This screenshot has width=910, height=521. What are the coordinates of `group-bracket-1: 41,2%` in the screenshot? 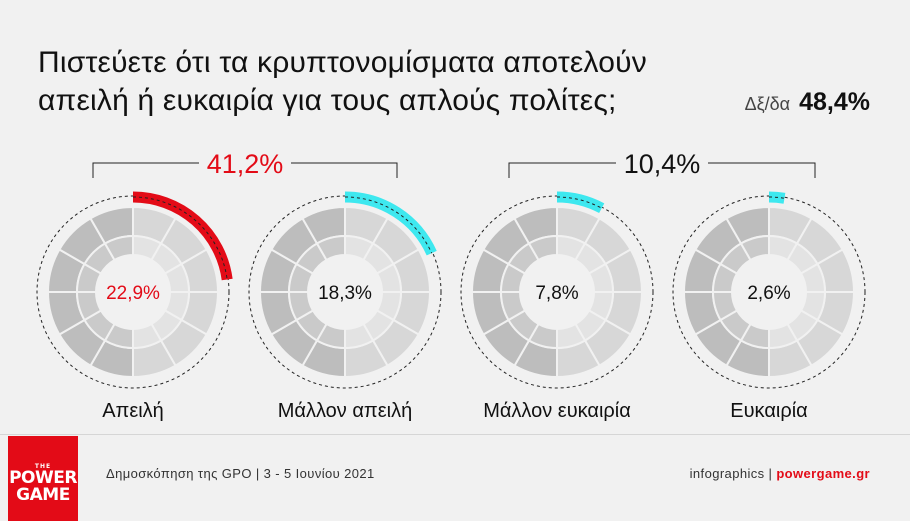 It's located at (245, 164).